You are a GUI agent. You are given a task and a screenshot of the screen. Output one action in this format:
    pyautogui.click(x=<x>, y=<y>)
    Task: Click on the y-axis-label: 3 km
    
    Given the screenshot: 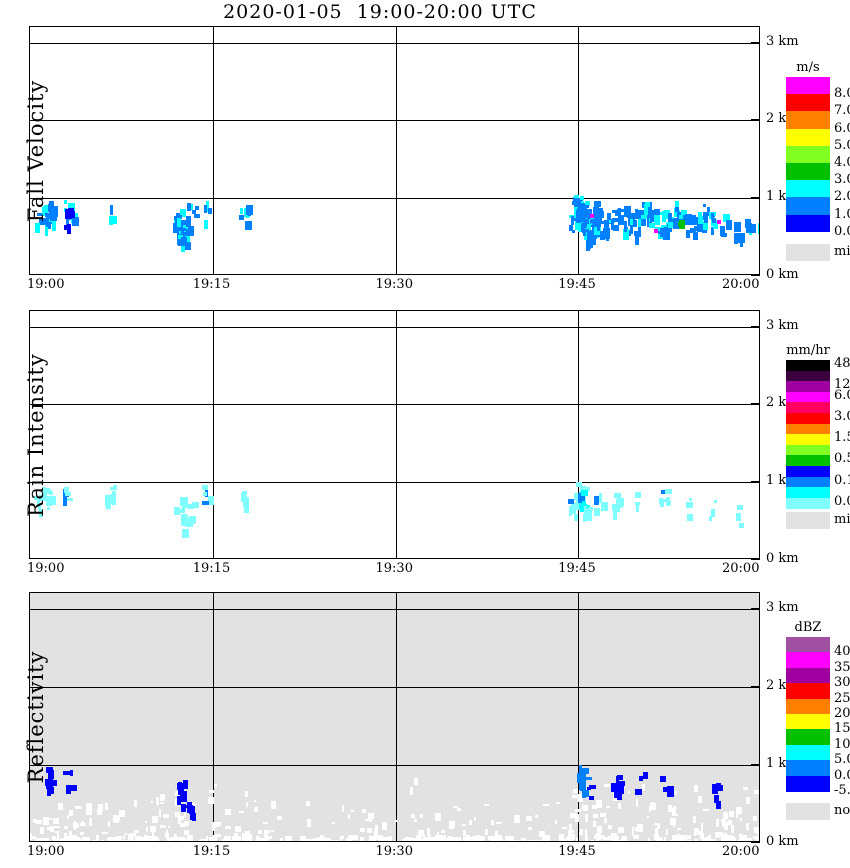 What is the action you would take?
    pyautogui.click(x=782, y=41)
    